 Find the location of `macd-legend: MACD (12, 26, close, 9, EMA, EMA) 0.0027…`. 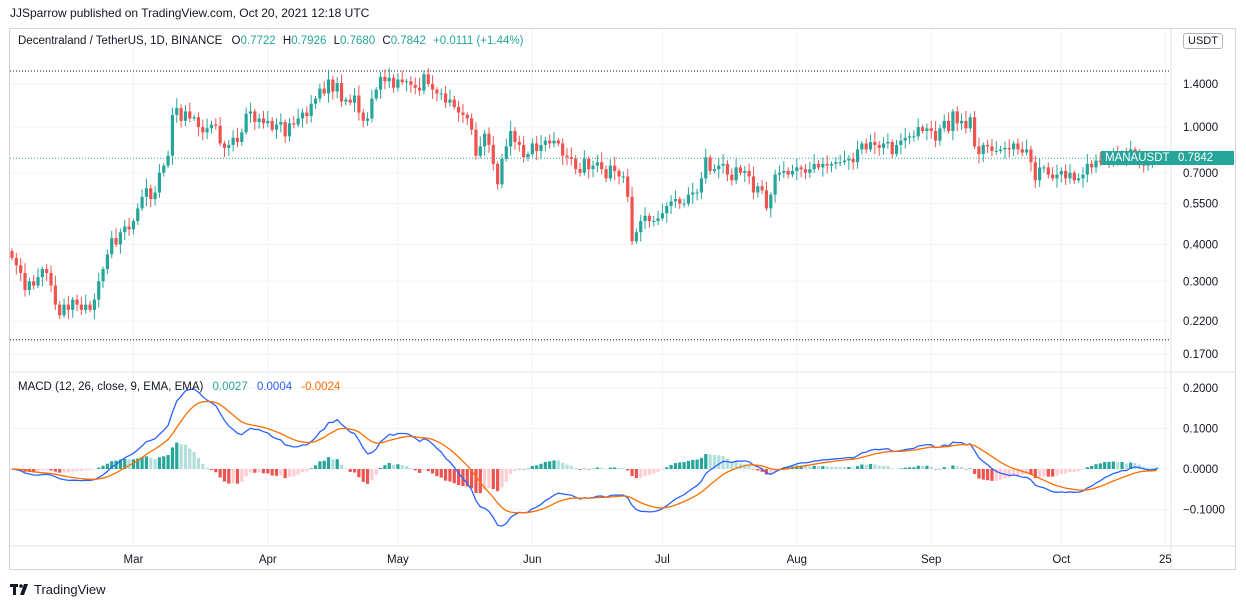

macd-legend: MACD (12, 26, close, 9, EMA, EMA) 0.0027… is located at coordinates (179, 387).